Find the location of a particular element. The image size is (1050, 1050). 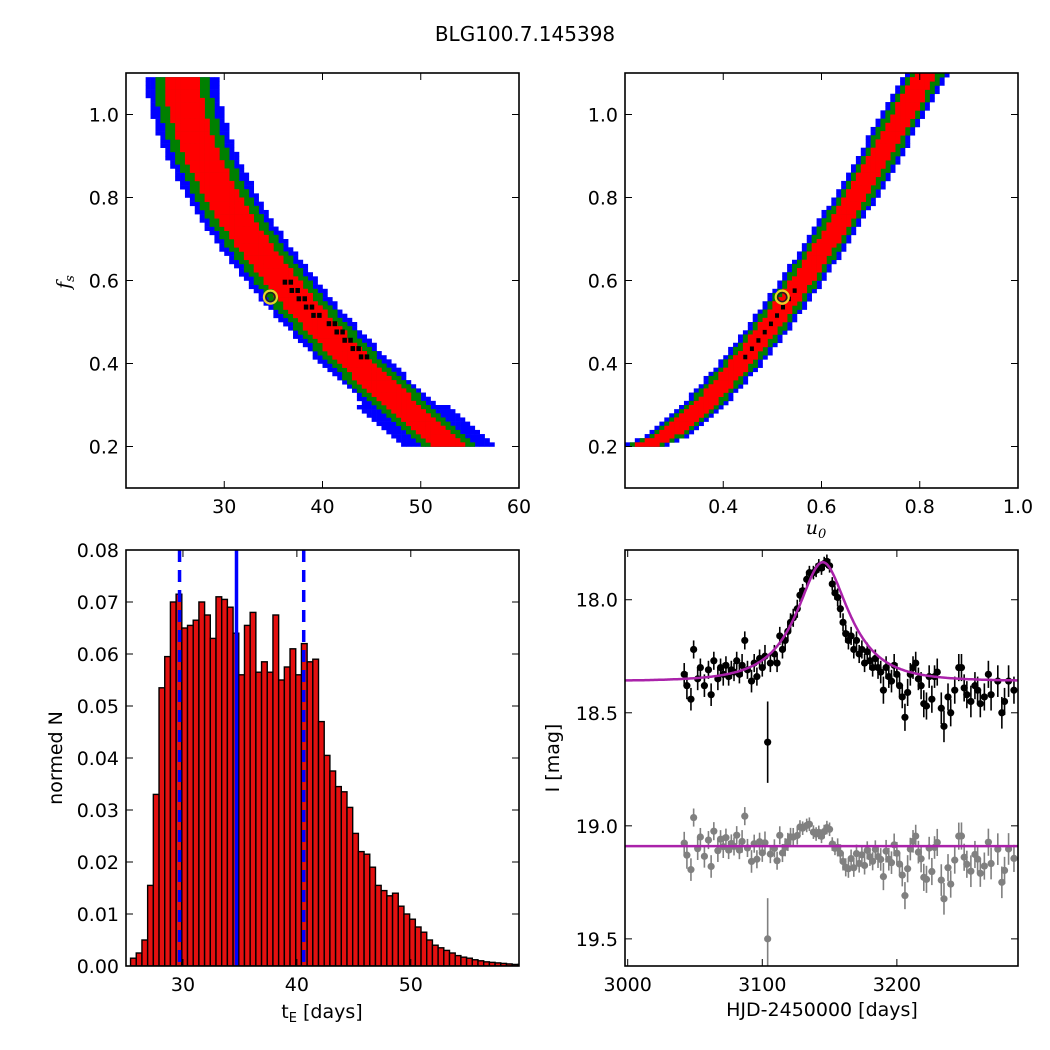

histogram-bar is located at coordinates (270, 818).